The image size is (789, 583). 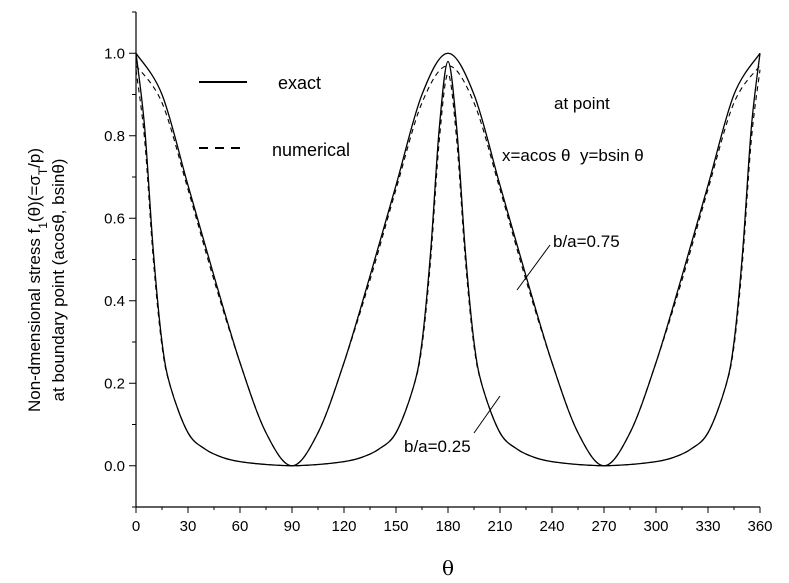 What do you see at coordinates (188, 526) in the screenshot?
I see `x-tick-label: 30` at bounding box center [188, 526].